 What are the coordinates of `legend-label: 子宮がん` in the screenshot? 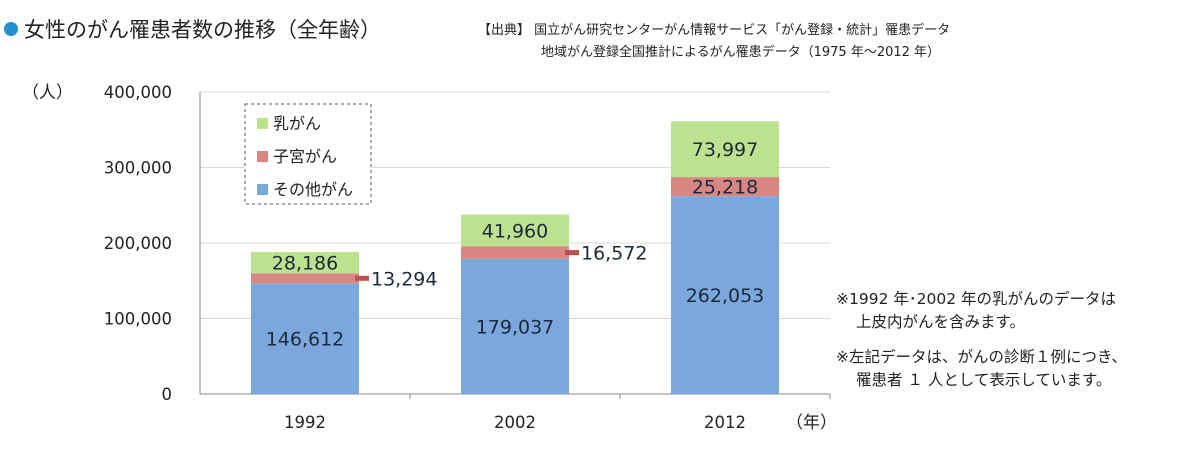 It's located at (305, 156).